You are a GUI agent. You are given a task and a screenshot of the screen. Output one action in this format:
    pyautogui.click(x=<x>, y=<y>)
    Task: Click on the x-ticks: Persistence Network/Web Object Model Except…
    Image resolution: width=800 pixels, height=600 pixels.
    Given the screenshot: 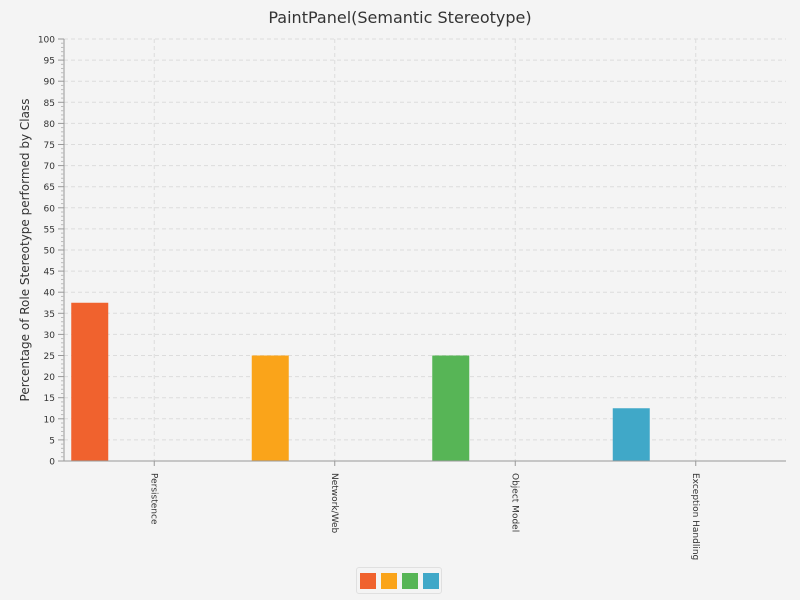 What is the action you would take?
    pyautogui.click(x=424, y=510)
    